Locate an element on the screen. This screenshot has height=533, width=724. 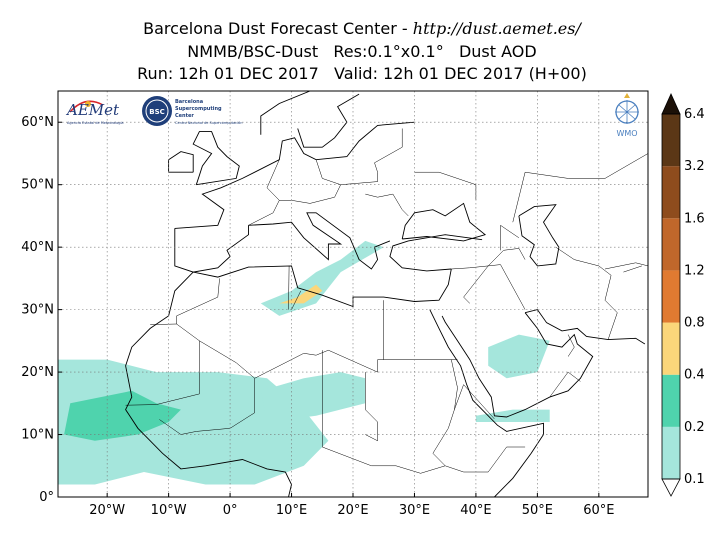
lon-tick-label: 50°E is located at coordinates (537, 510).